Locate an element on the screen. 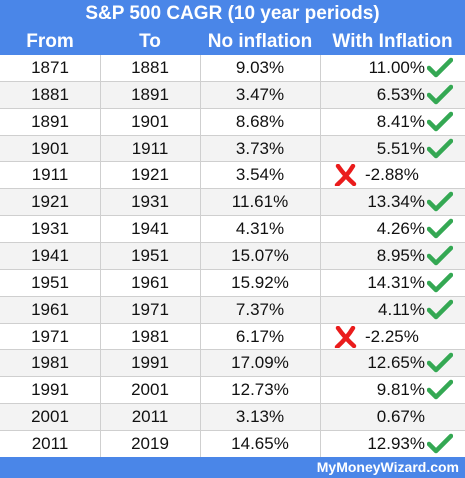 The height and width of the screenshot is (478, 465). table-row: 1981 1991 17.09% 12.65% is located at coordinates (232, 364).